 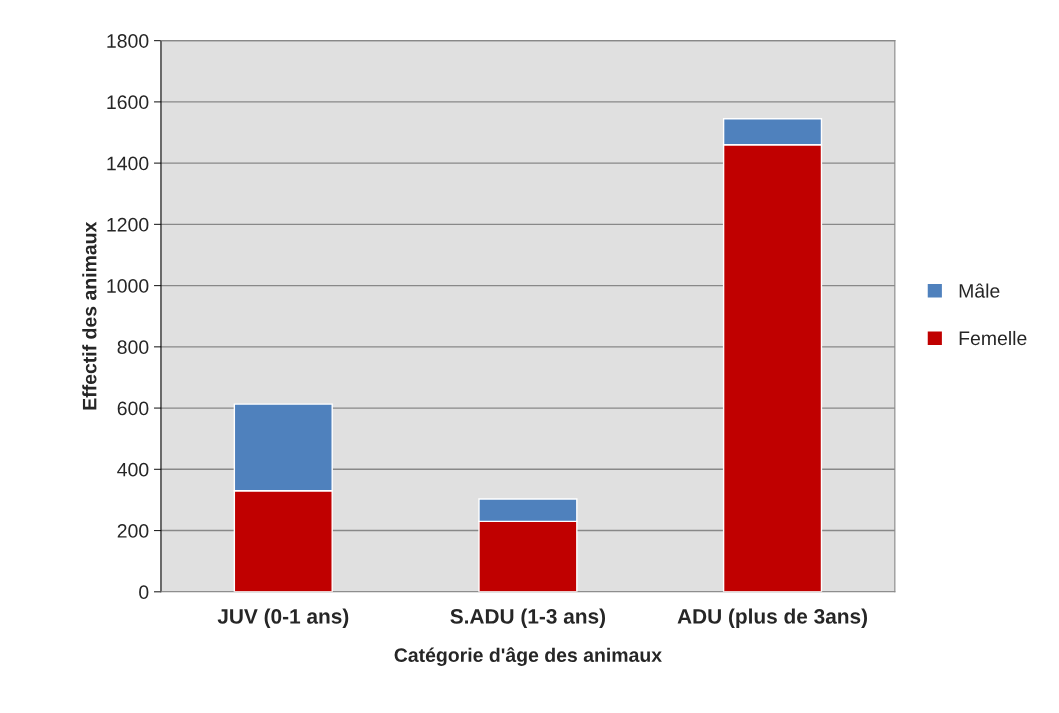 What do you see at coordinates (283, 618) in the screenshot?
I see `x-tick-label: JUV (0-1 ans)` at bounding box center [283, 618].